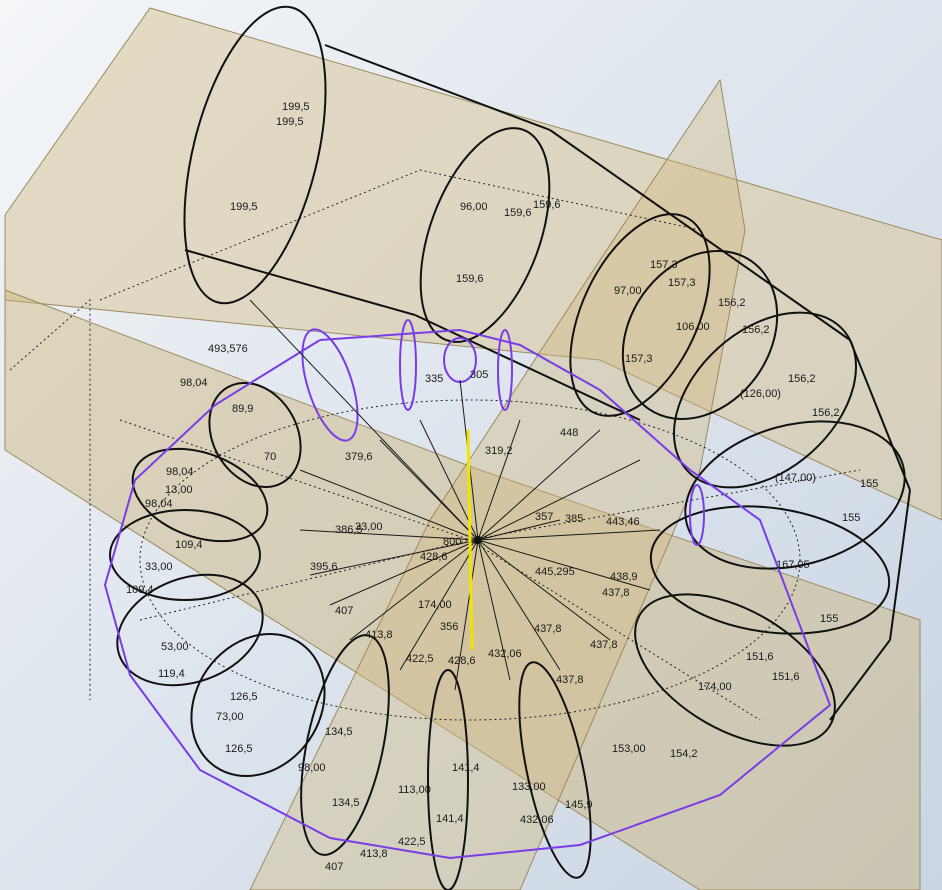  Describe the element at coordinates (499, 451) in the screenshot. I see `dimension-label: 319,2` at that location.